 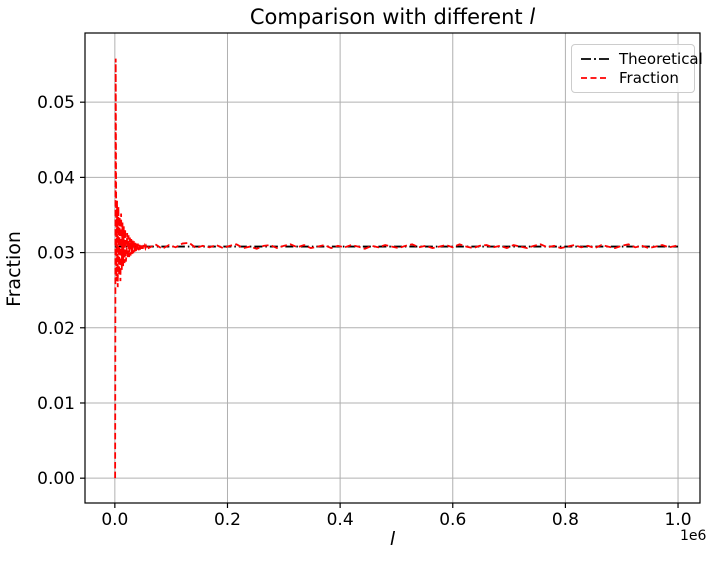 What do you see at coordinates (56, 103) in the screenshot?
I see `y-tick-label: 0.05` at bounding box center [56, 103].